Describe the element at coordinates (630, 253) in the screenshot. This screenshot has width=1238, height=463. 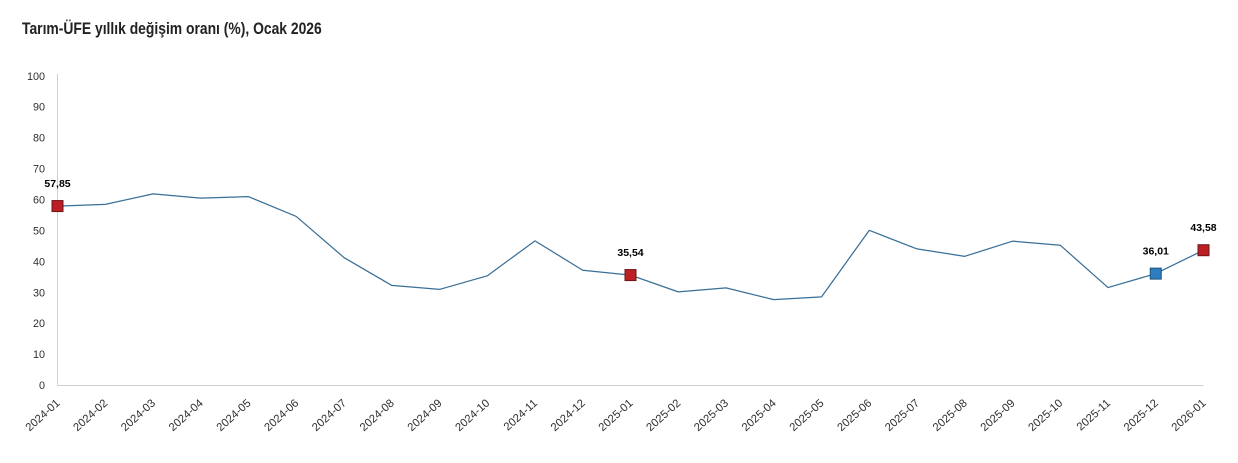
I see `svg-text: 35,54` at that location.